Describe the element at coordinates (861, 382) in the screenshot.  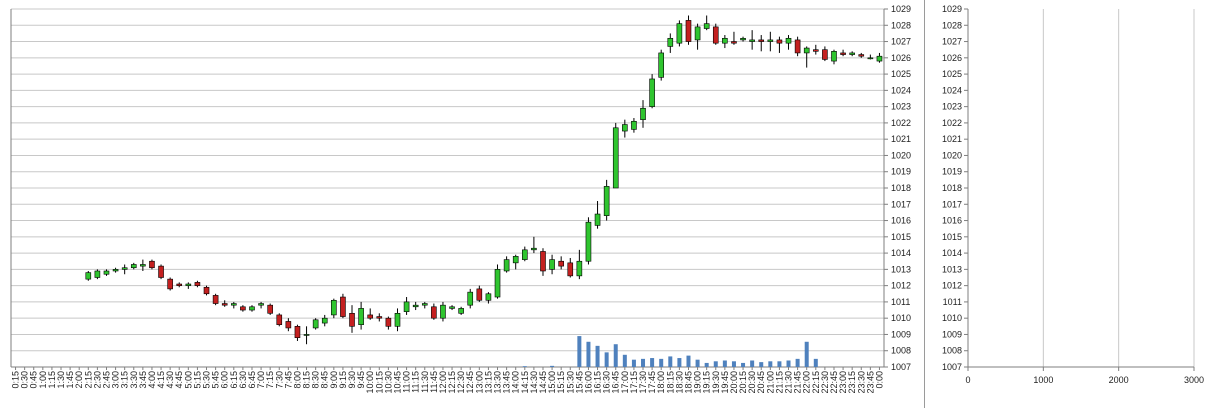
I see `x-tick-label: 23:30` at that location.